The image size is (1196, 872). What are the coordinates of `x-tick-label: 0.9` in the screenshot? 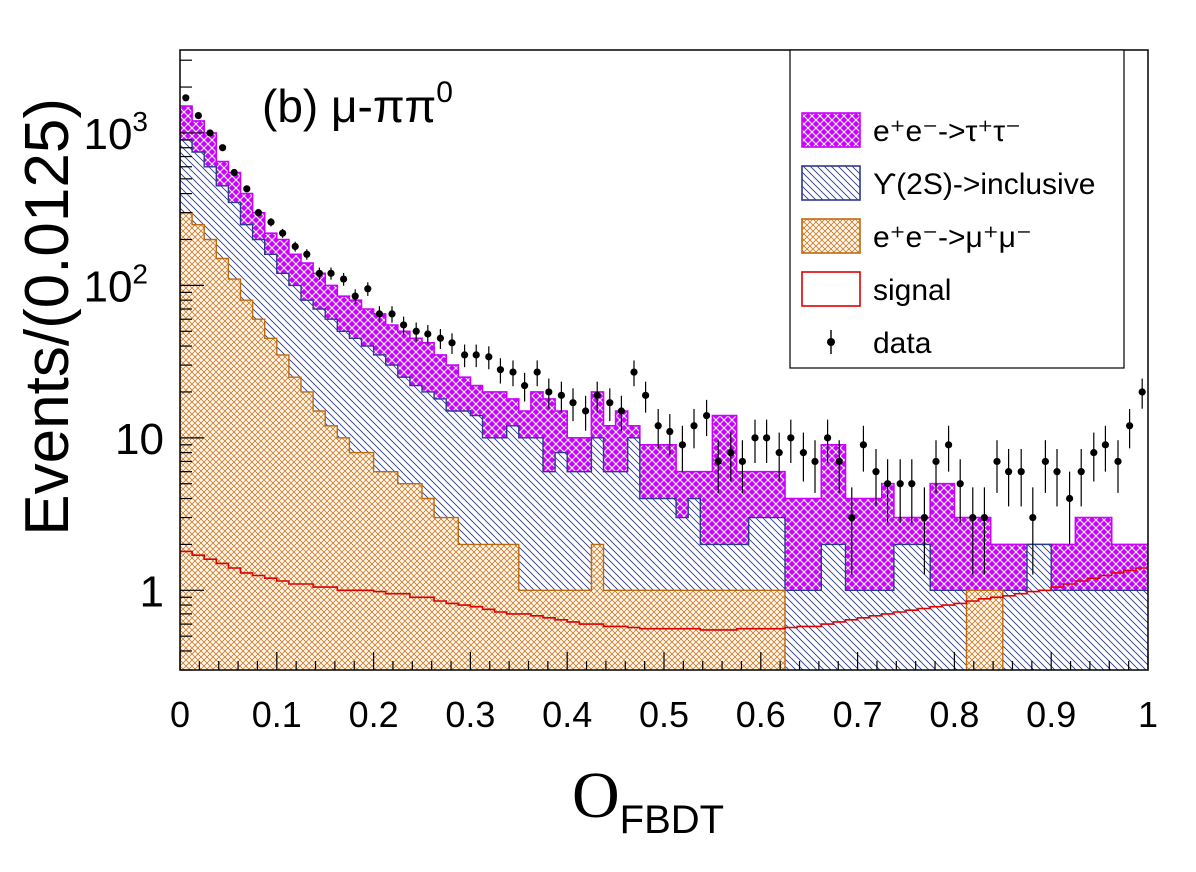 It's located at (1051, 714).